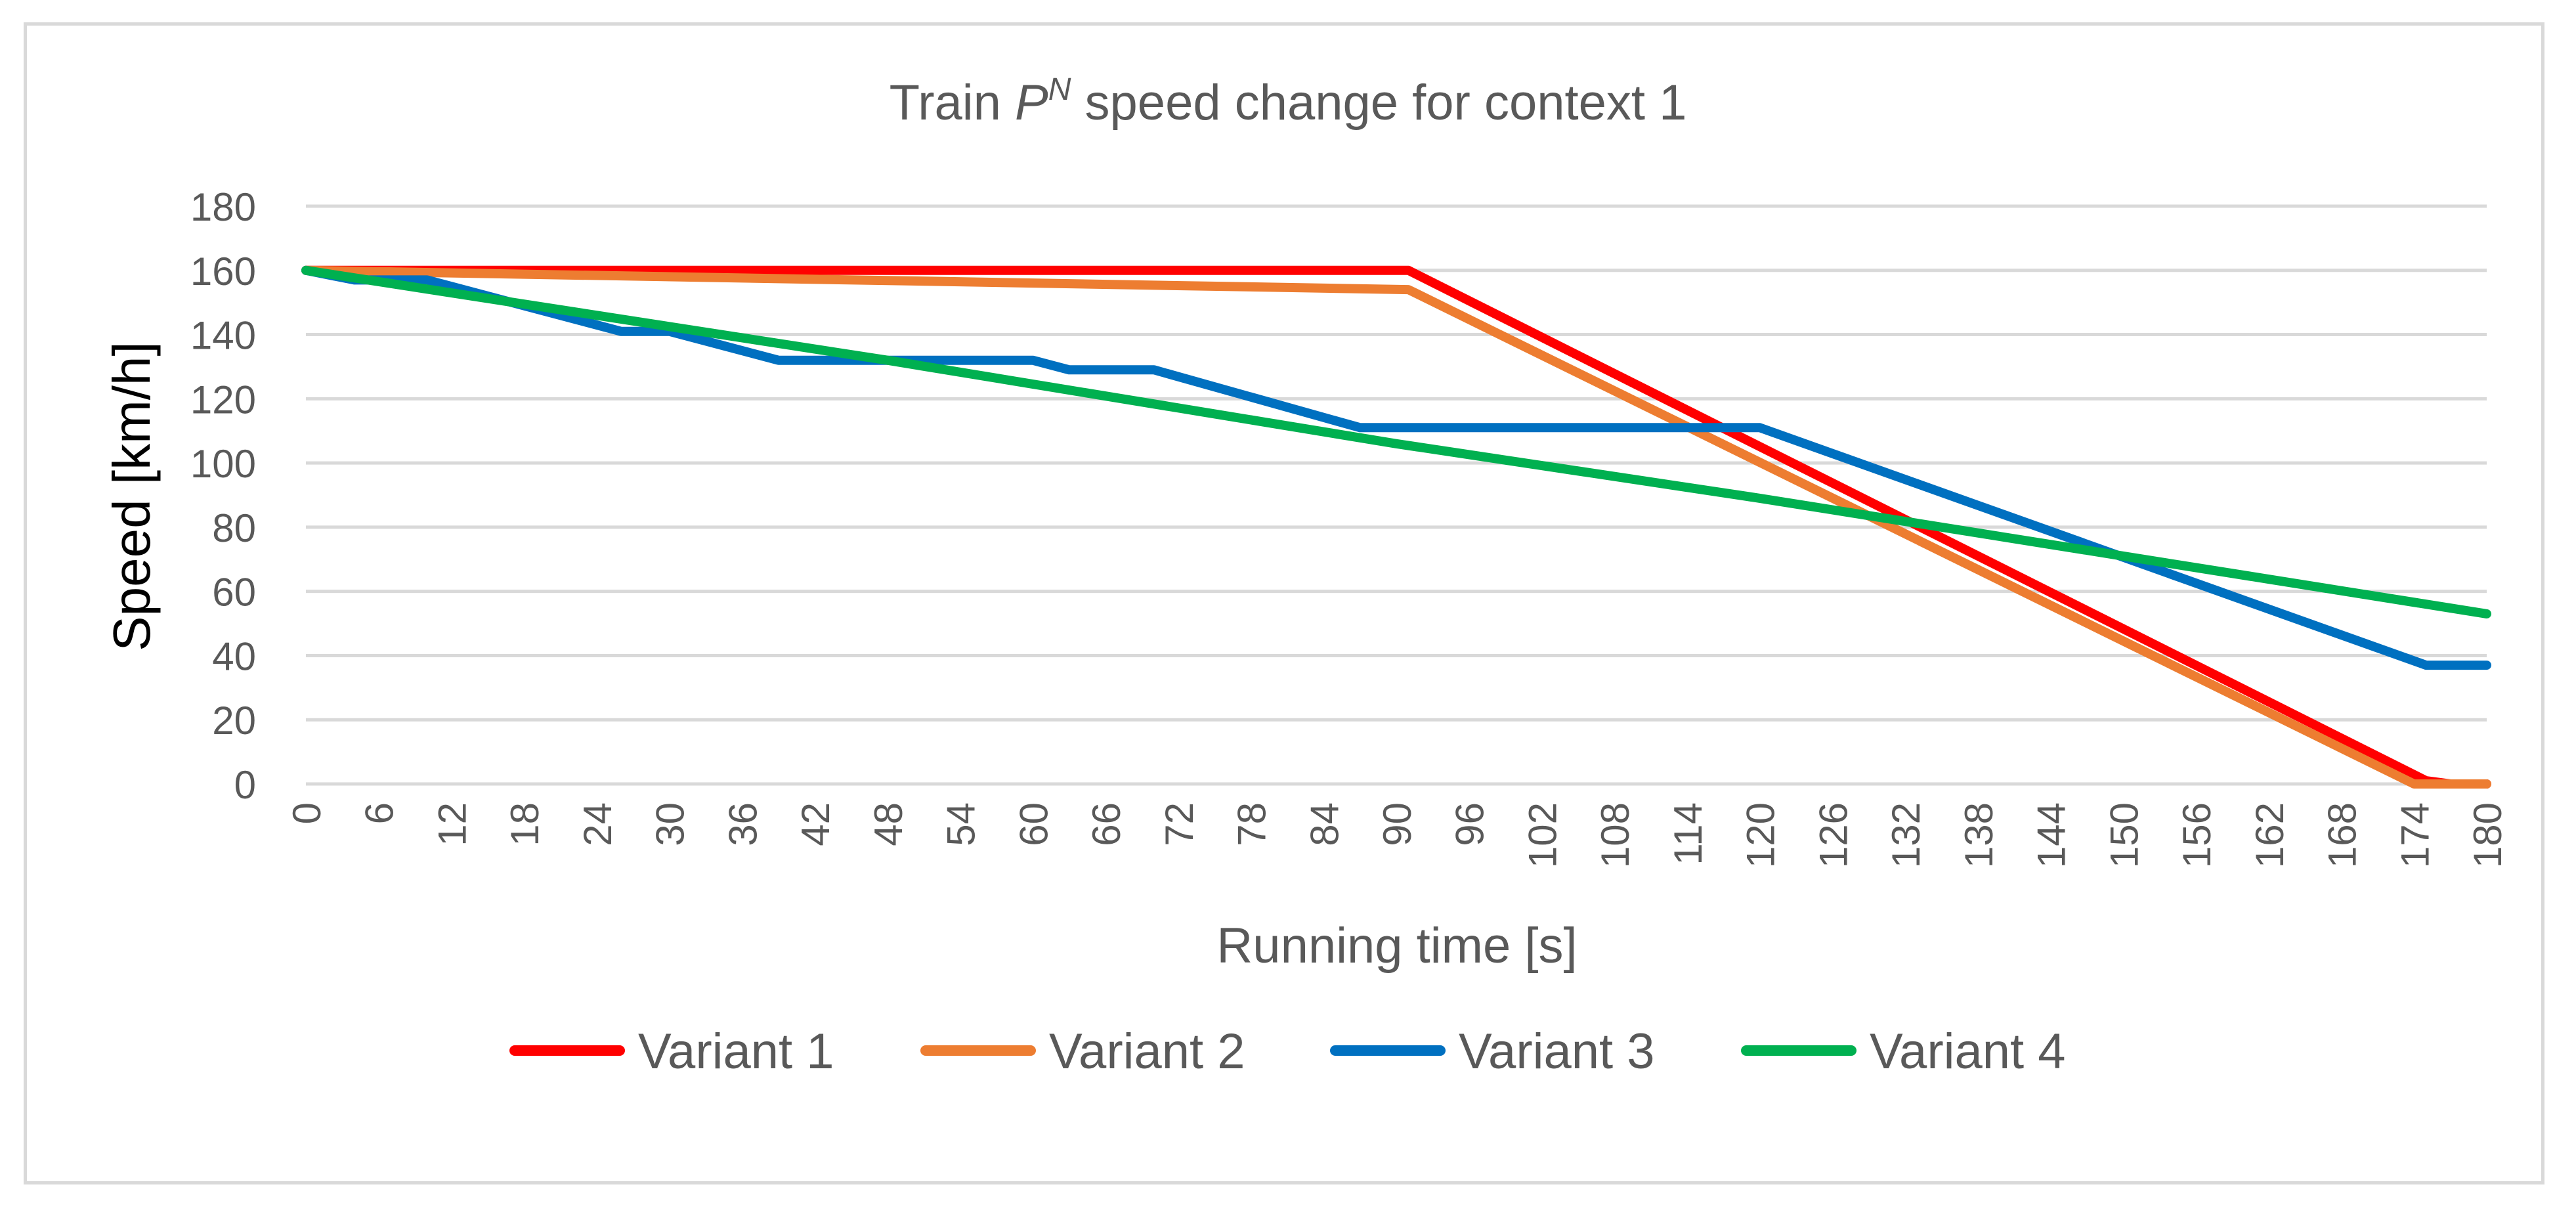 This screenshot has height=1216, width=2576. Describe the element at coordinates (234, 656) in the screenshot. I see `y-tick-label-40: 40` at that location.